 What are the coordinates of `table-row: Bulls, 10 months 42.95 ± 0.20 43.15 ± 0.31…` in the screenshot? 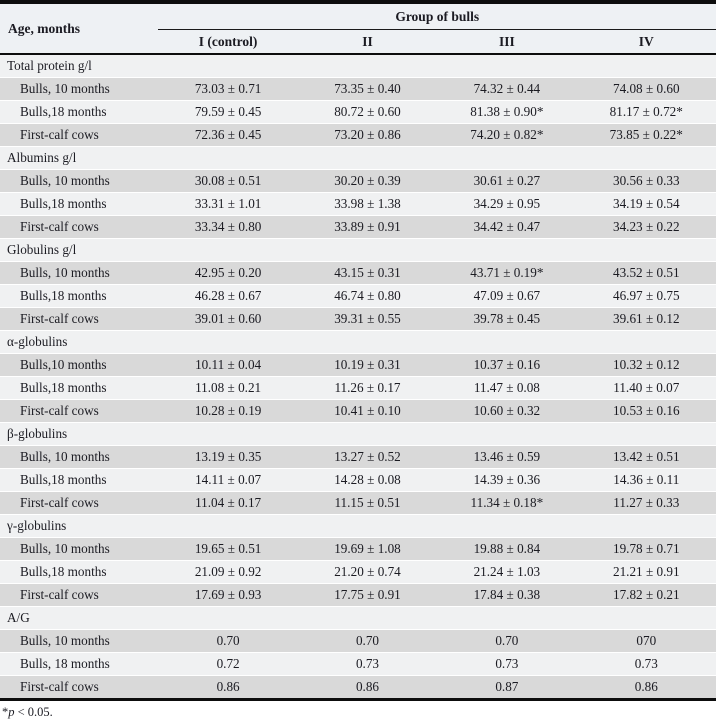 It's located at (358, 273).